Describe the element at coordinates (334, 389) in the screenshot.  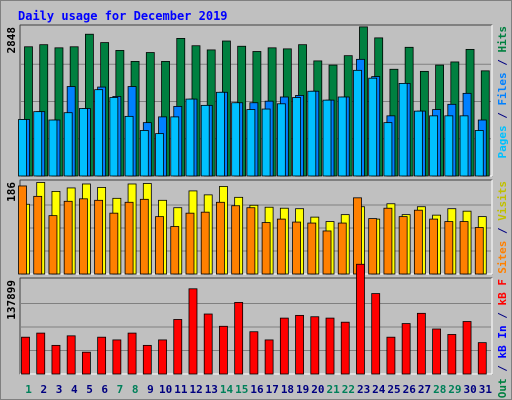
I see `x-tick-label: 21` at that location.